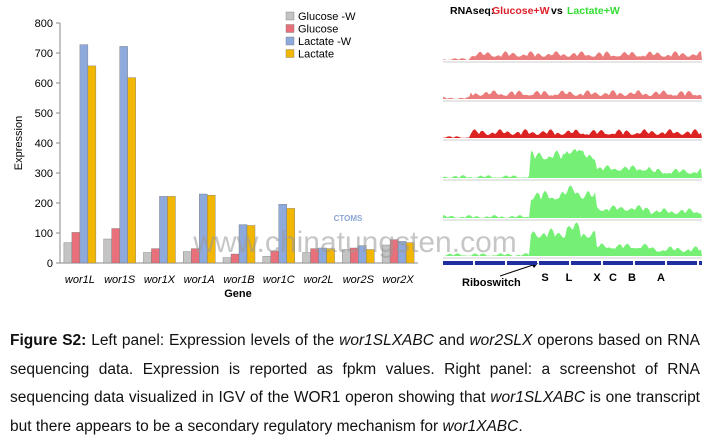 The width and height of the screenshot is (710, 445). Describe the element at coordinates (520, 426) in the screenshot. I see `caption-text: .` at that location.